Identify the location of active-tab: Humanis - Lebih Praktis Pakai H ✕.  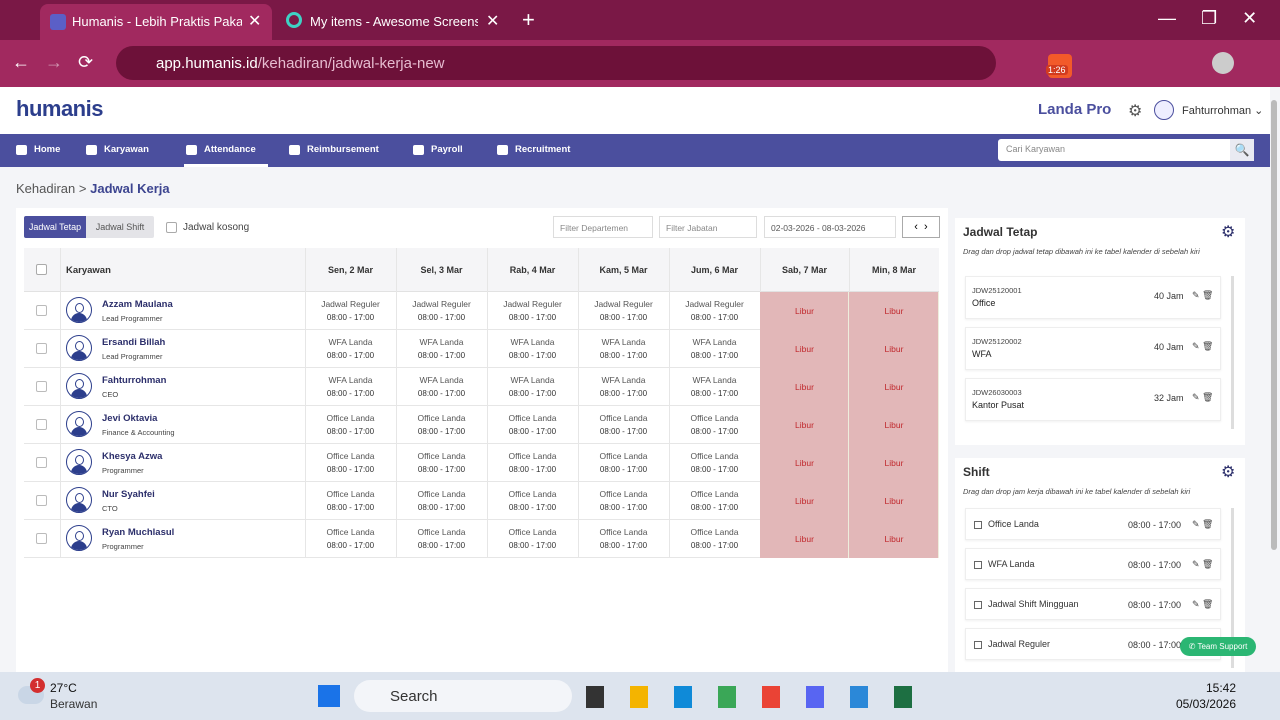
(156, 22).